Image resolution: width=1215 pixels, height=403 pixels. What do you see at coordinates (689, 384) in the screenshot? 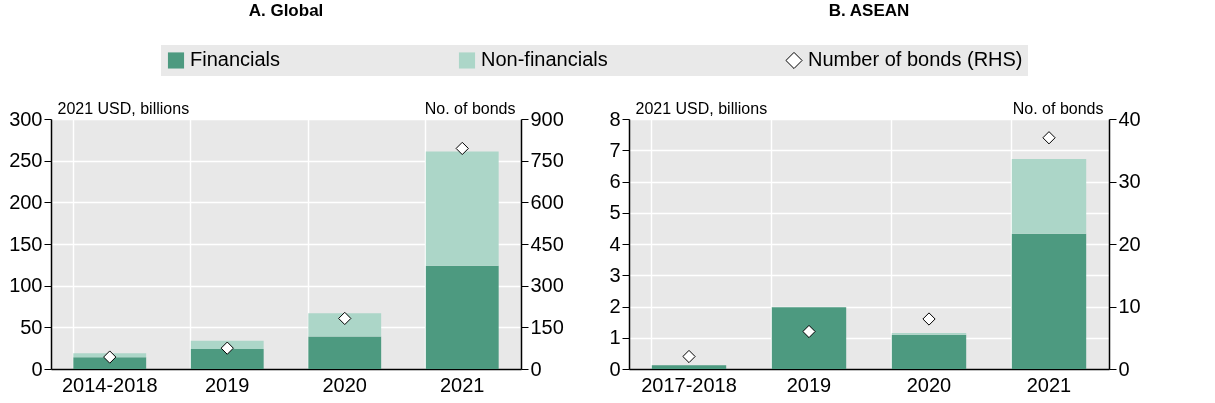
I see `x-tick-label: 2017-2018` at bounding box center [689, 384].